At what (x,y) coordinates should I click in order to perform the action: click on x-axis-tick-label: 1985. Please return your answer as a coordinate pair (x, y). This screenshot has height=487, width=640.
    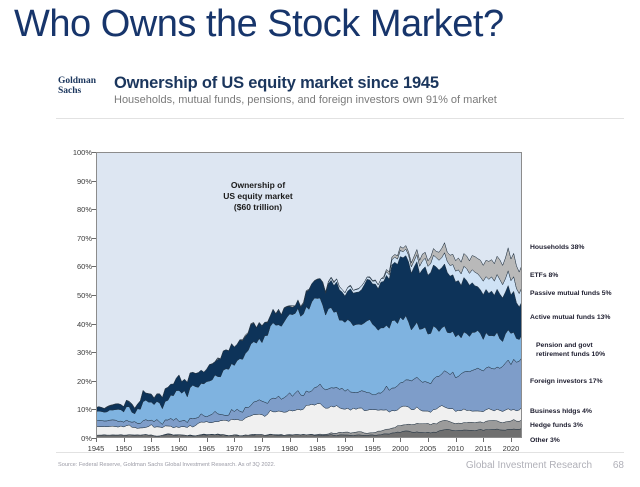
    Looking at the image, I should click on (317, 448).